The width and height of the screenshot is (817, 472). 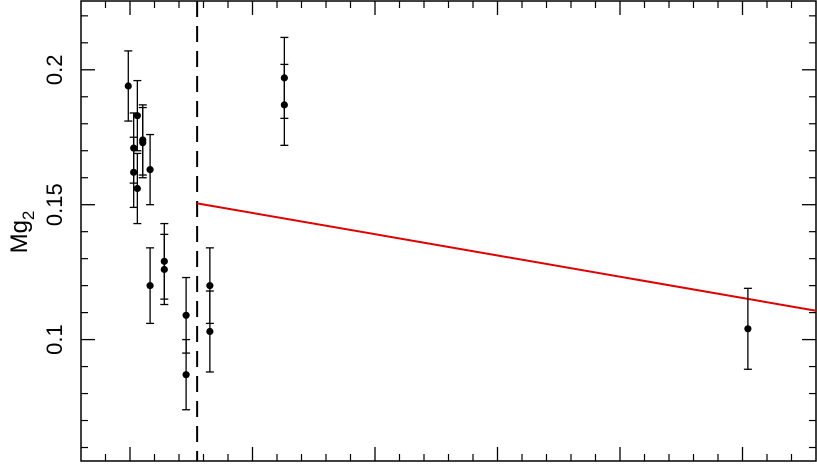 I want to click on y-tick-label: 0.15, so click(x=54, y=204).